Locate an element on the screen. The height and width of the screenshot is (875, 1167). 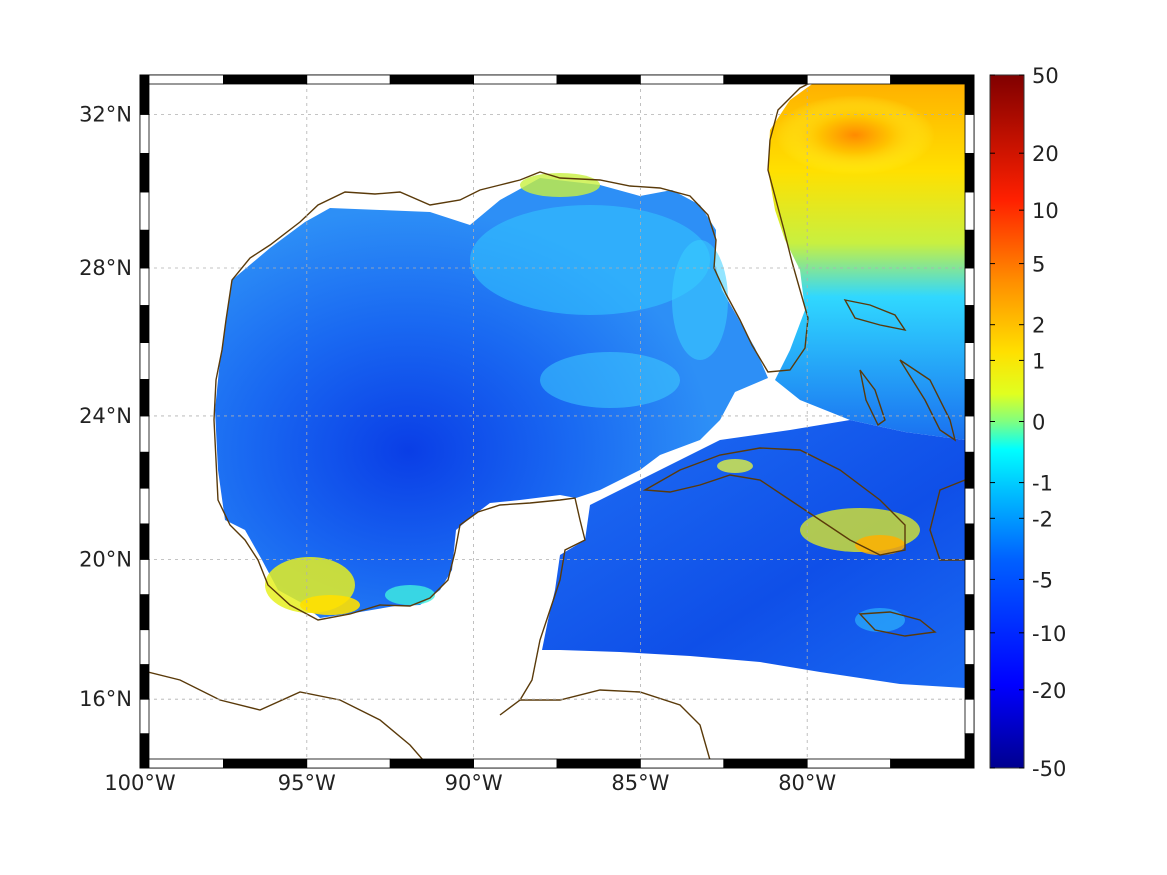
colorbar is located at coordinates (1007, 421).